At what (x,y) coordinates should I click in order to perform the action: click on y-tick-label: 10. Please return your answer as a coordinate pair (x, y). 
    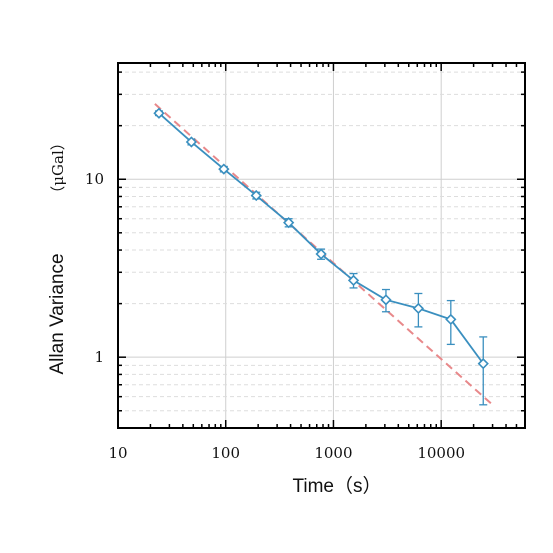
    Looking at the image, I should click on (94, 179).